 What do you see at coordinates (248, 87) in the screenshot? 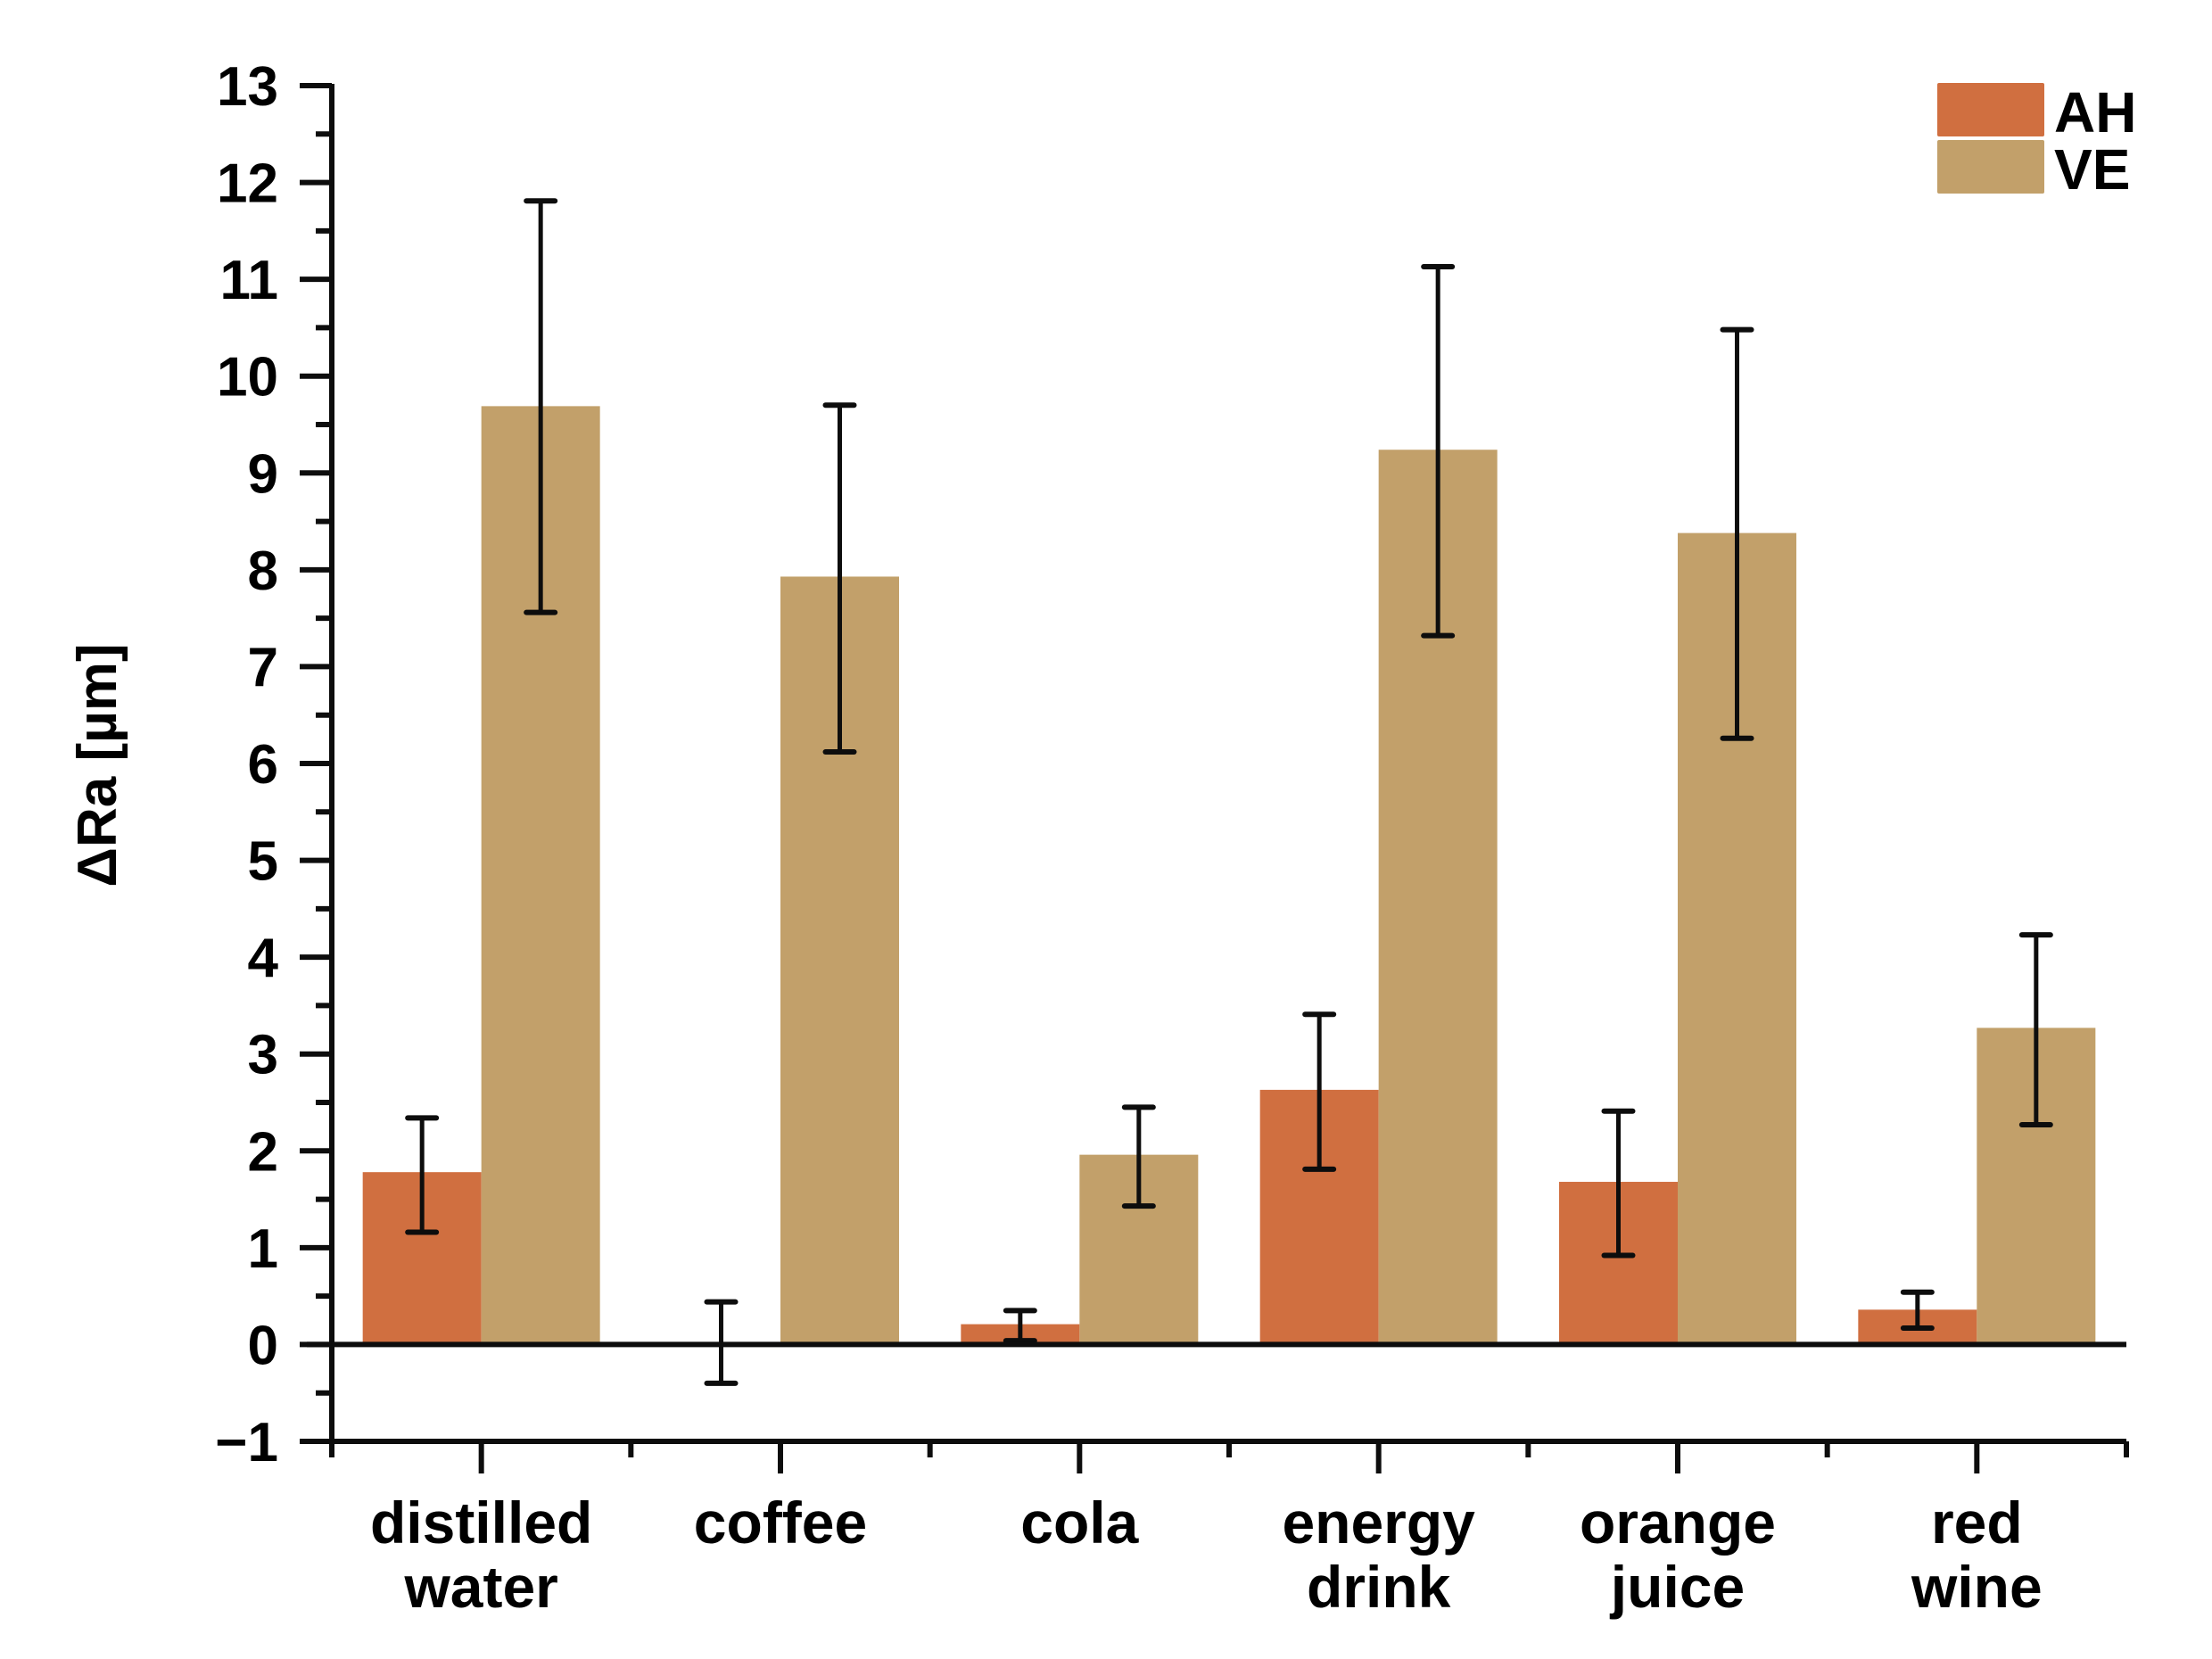
I see `y-tick-label: 13` at bounding box center [248, 87].